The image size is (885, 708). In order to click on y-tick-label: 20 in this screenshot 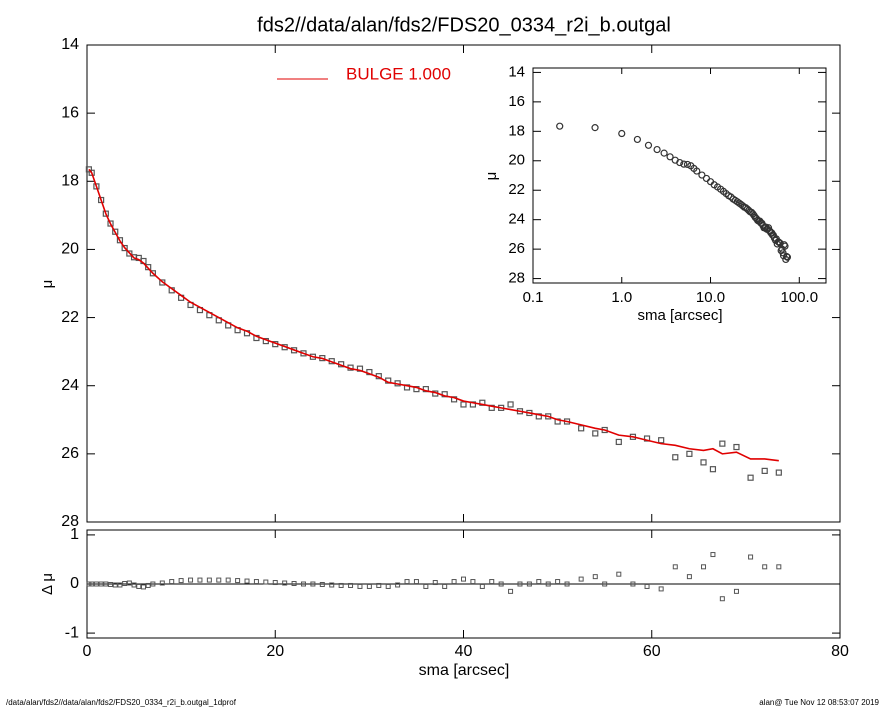, I will do `click(70, 249)`.